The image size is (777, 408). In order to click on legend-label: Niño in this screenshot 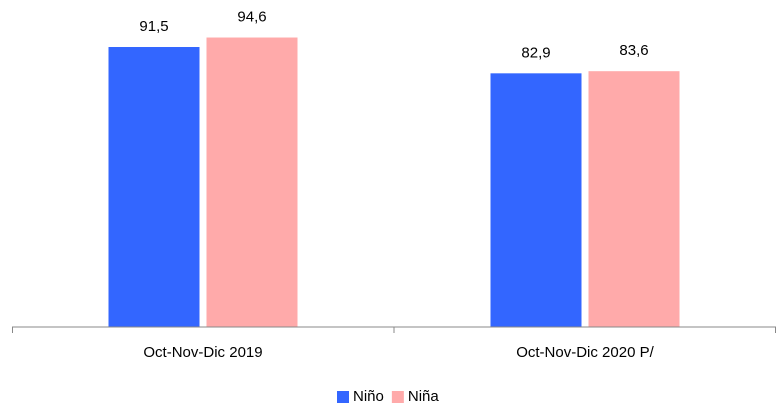, I will do `click(368, 396)`.